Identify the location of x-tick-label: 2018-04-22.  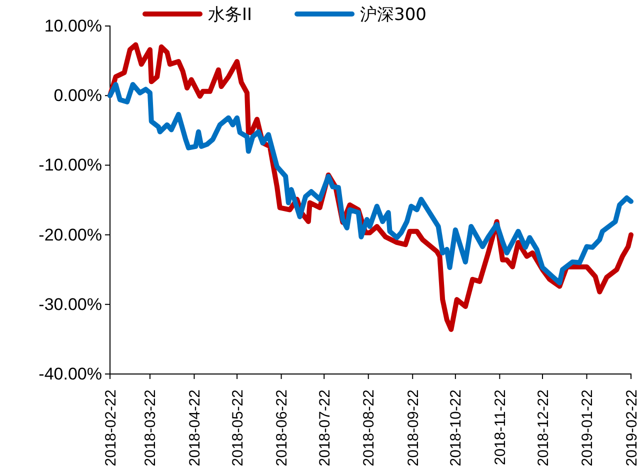
(195, 428).